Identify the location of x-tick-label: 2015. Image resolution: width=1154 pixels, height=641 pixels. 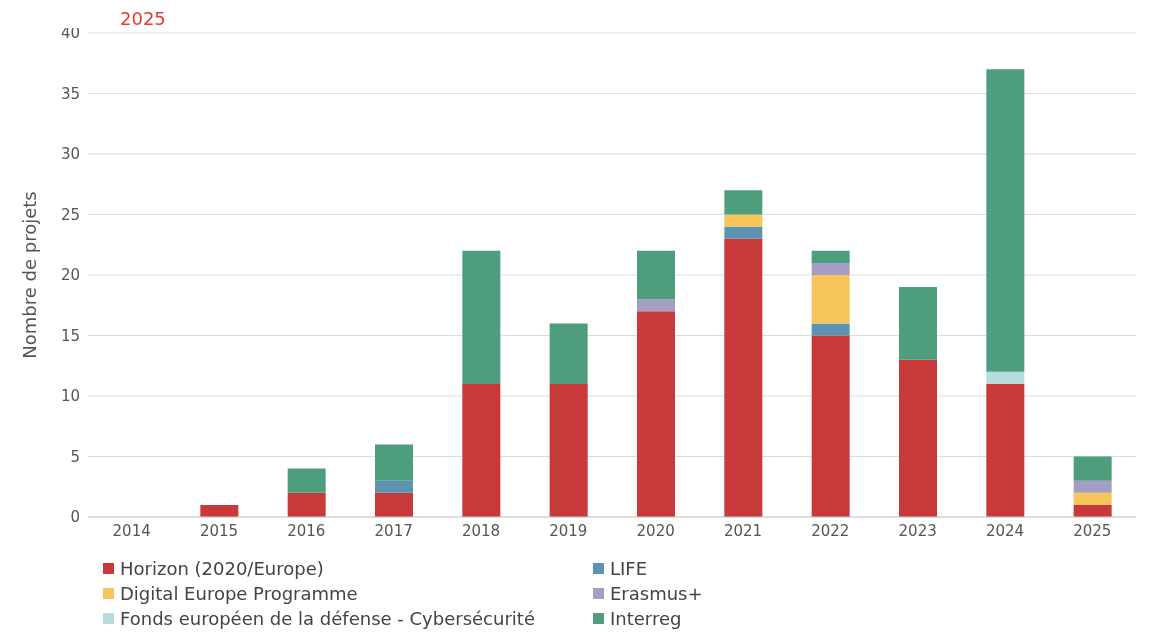
(219, 530).